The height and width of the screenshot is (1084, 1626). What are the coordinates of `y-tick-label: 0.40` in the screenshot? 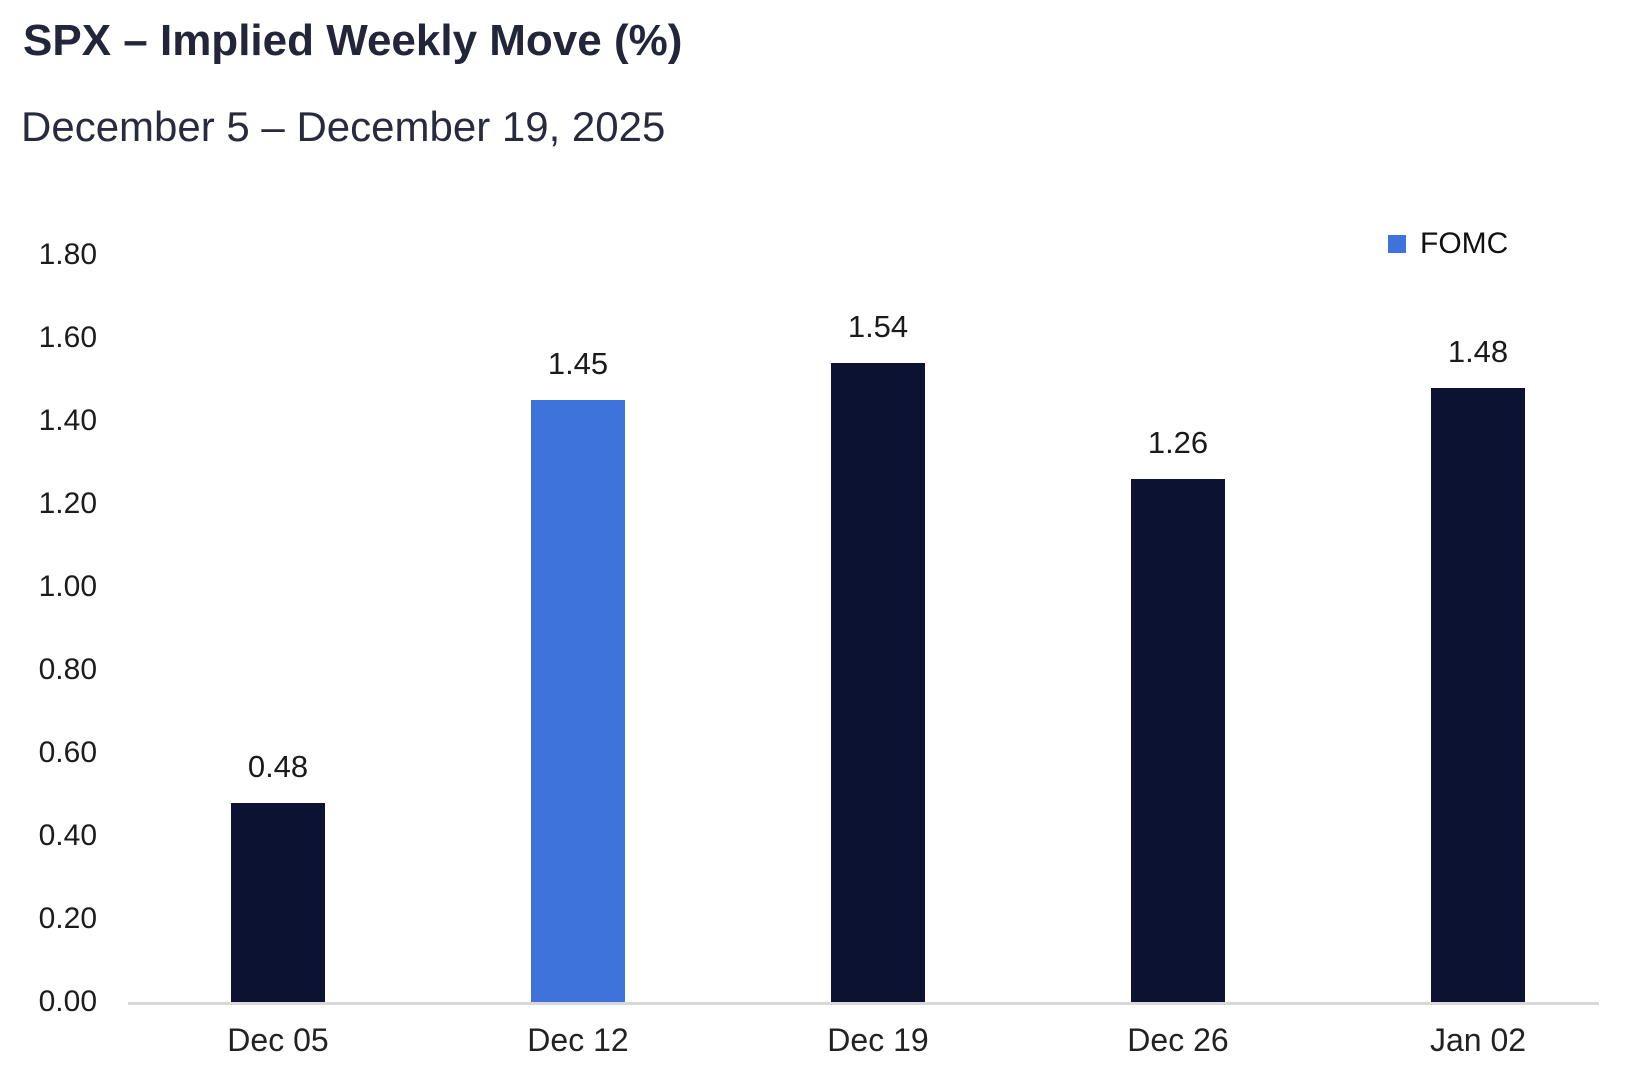 It's located at (67, 835).